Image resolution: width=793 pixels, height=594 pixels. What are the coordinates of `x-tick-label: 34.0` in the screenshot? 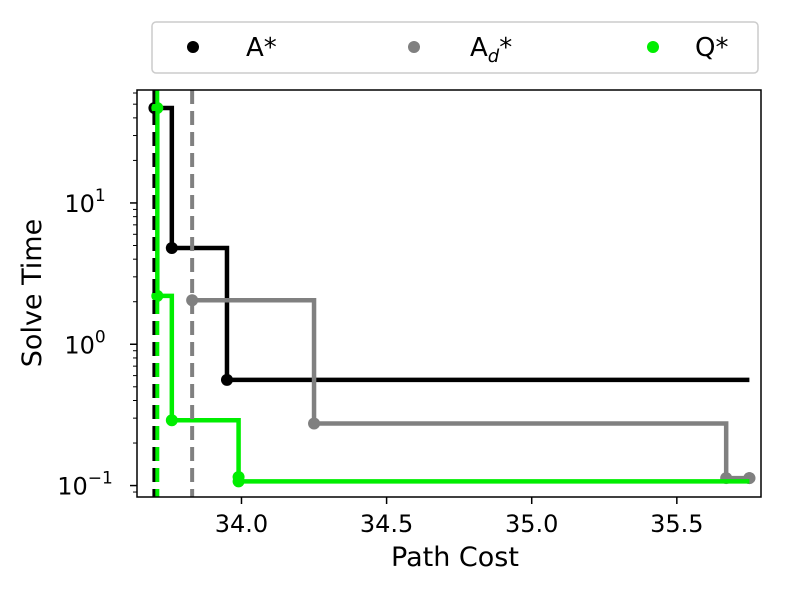 It's located at (241, 524).